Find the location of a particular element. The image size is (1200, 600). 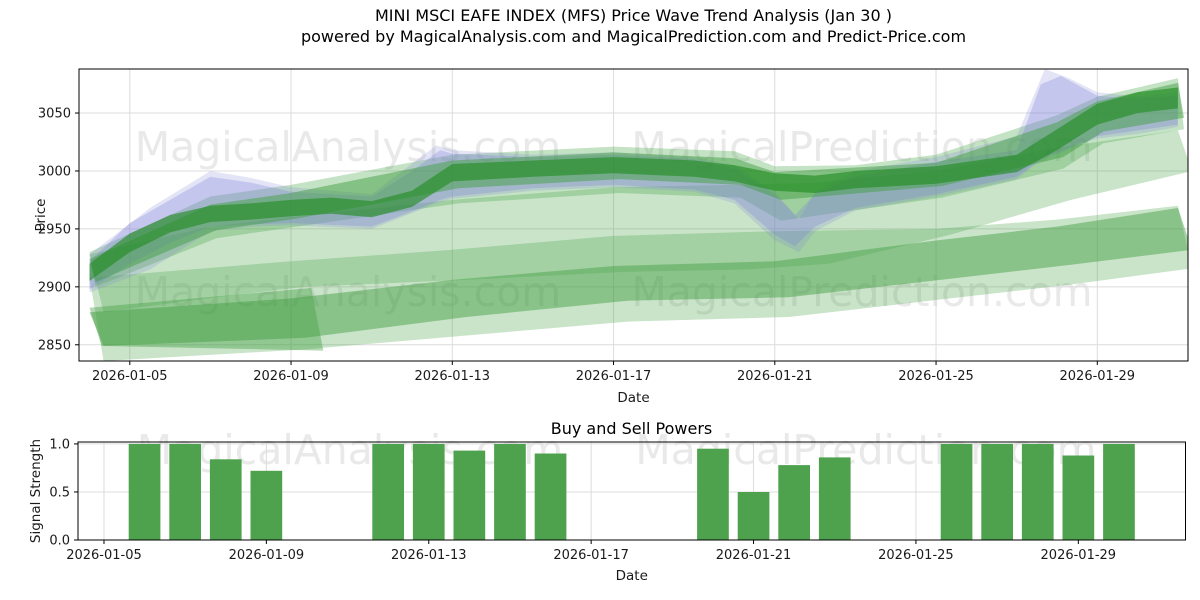

band-support-start-dark is located at coordinates (206, 319).